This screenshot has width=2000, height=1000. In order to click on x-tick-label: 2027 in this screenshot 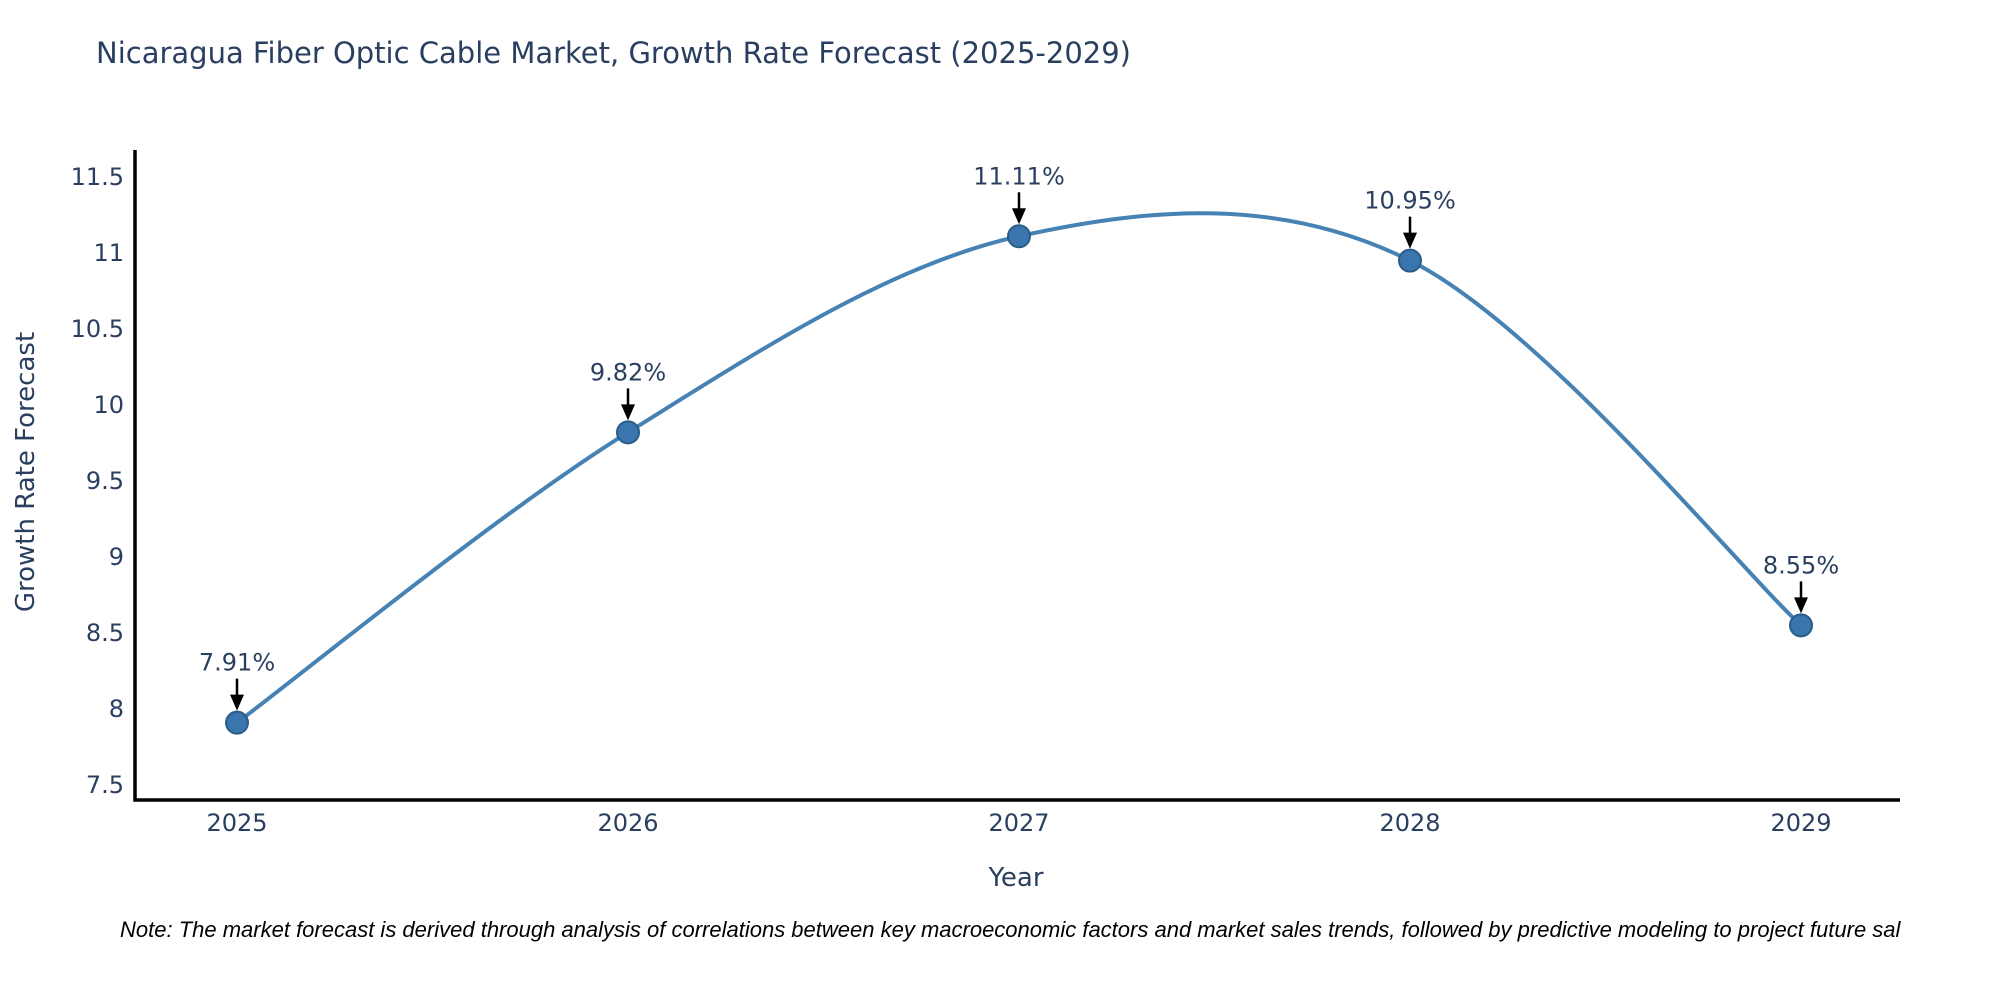, I will do `click(1018, 823)`.